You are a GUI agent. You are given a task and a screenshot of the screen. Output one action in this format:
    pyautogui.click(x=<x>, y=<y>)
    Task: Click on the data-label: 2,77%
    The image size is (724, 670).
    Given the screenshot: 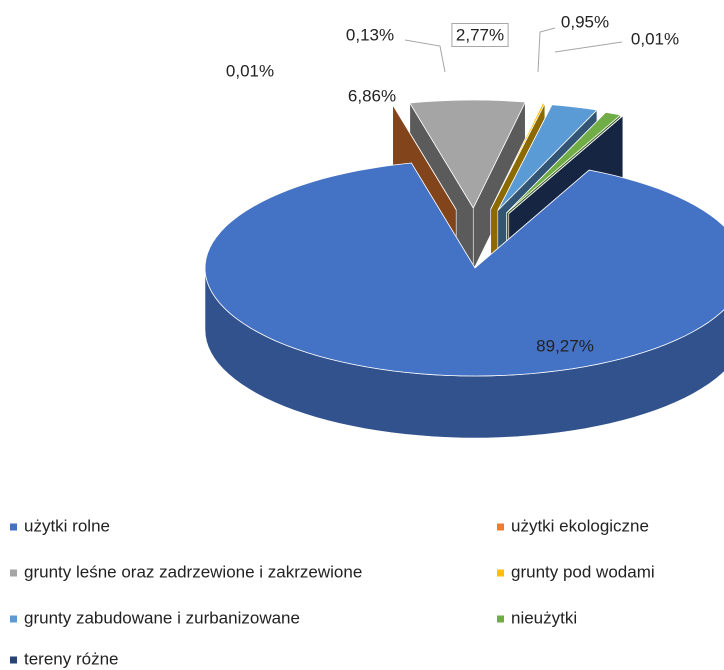 What is the action you would take?
    pyautogui.click(x=480, y=34)
    